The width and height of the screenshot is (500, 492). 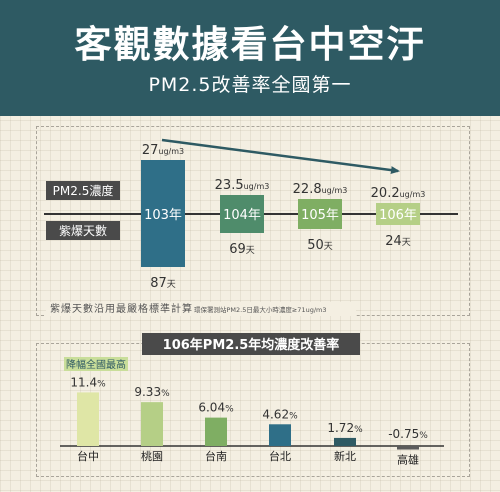 What do you see at coordinates (280, 456) in the screenshot?
I see `city-label-4: 台北` at bounding box center [280, 456].